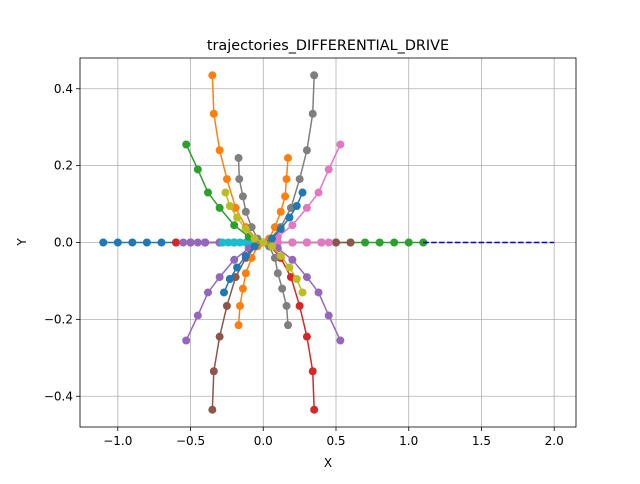  What do you see at coordinates (58, 396) in the screenshot?
I see `y-tick-label: −0.4` at bounding box center [58, 396].